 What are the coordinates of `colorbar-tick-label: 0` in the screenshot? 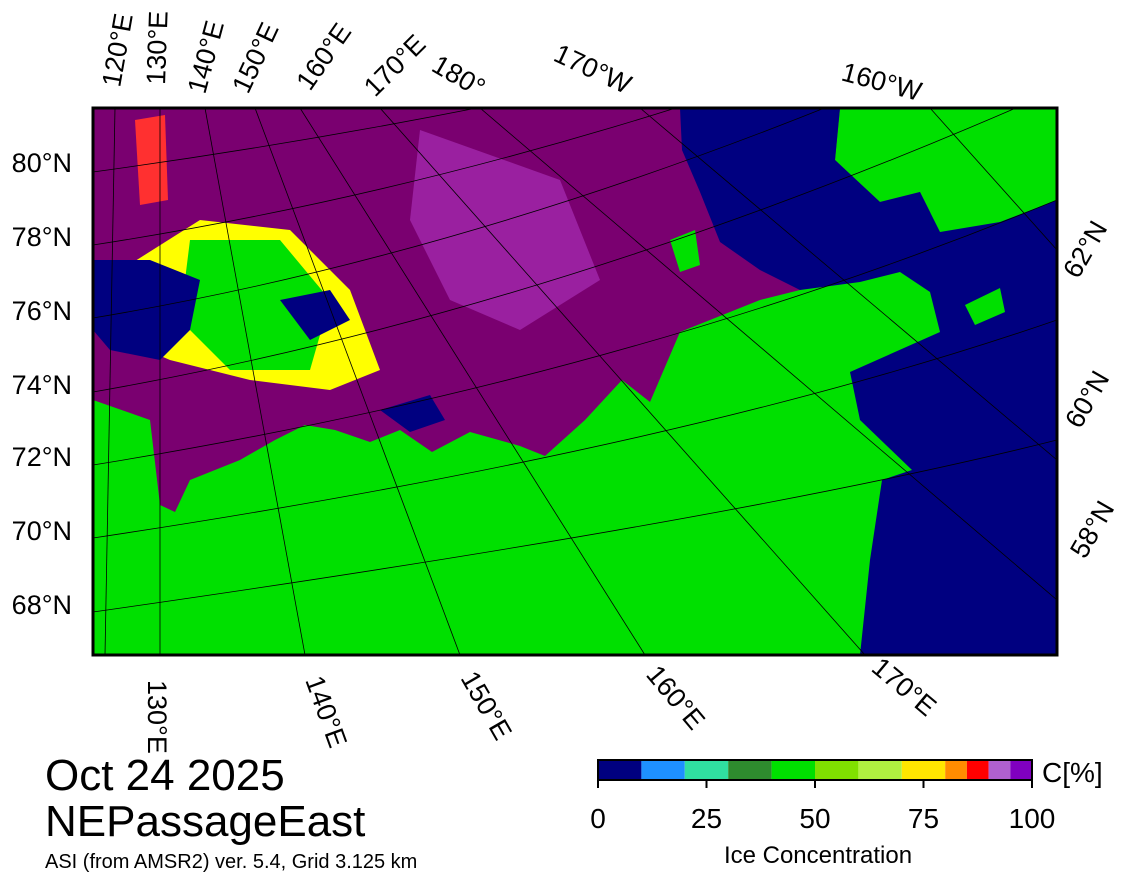 It's located at (598, 818).